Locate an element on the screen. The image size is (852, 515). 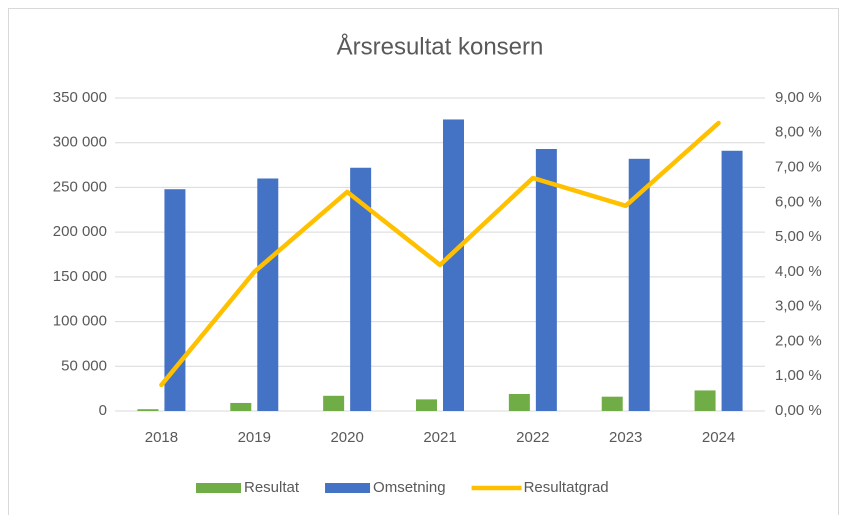
chart-title: Årsresultat konsern is located at coordinates (440, 46).